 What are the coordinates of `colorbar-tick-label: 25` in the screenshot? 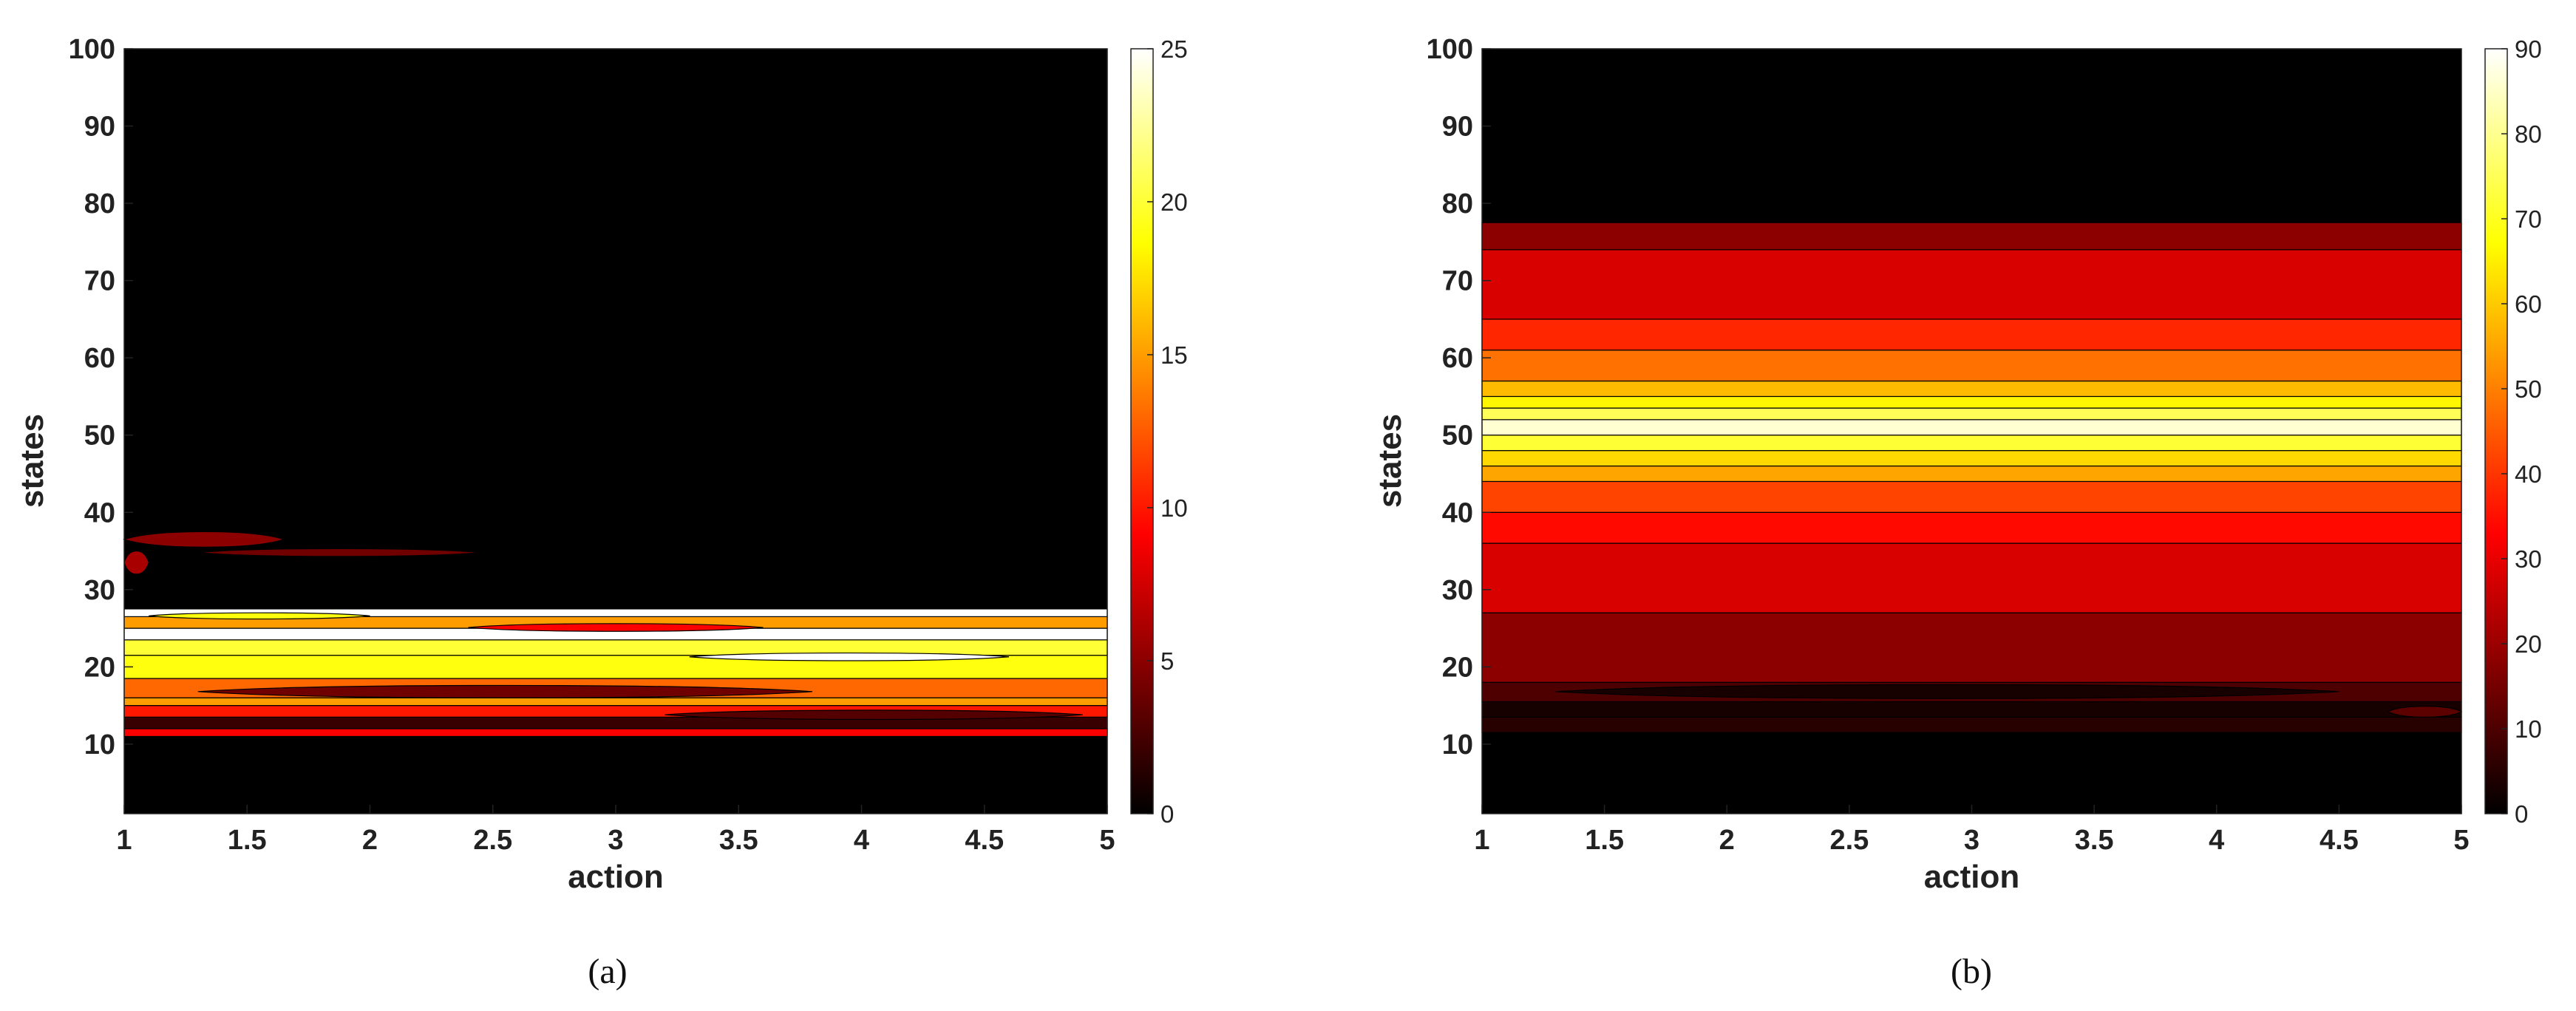 It's located at (1174, 49).